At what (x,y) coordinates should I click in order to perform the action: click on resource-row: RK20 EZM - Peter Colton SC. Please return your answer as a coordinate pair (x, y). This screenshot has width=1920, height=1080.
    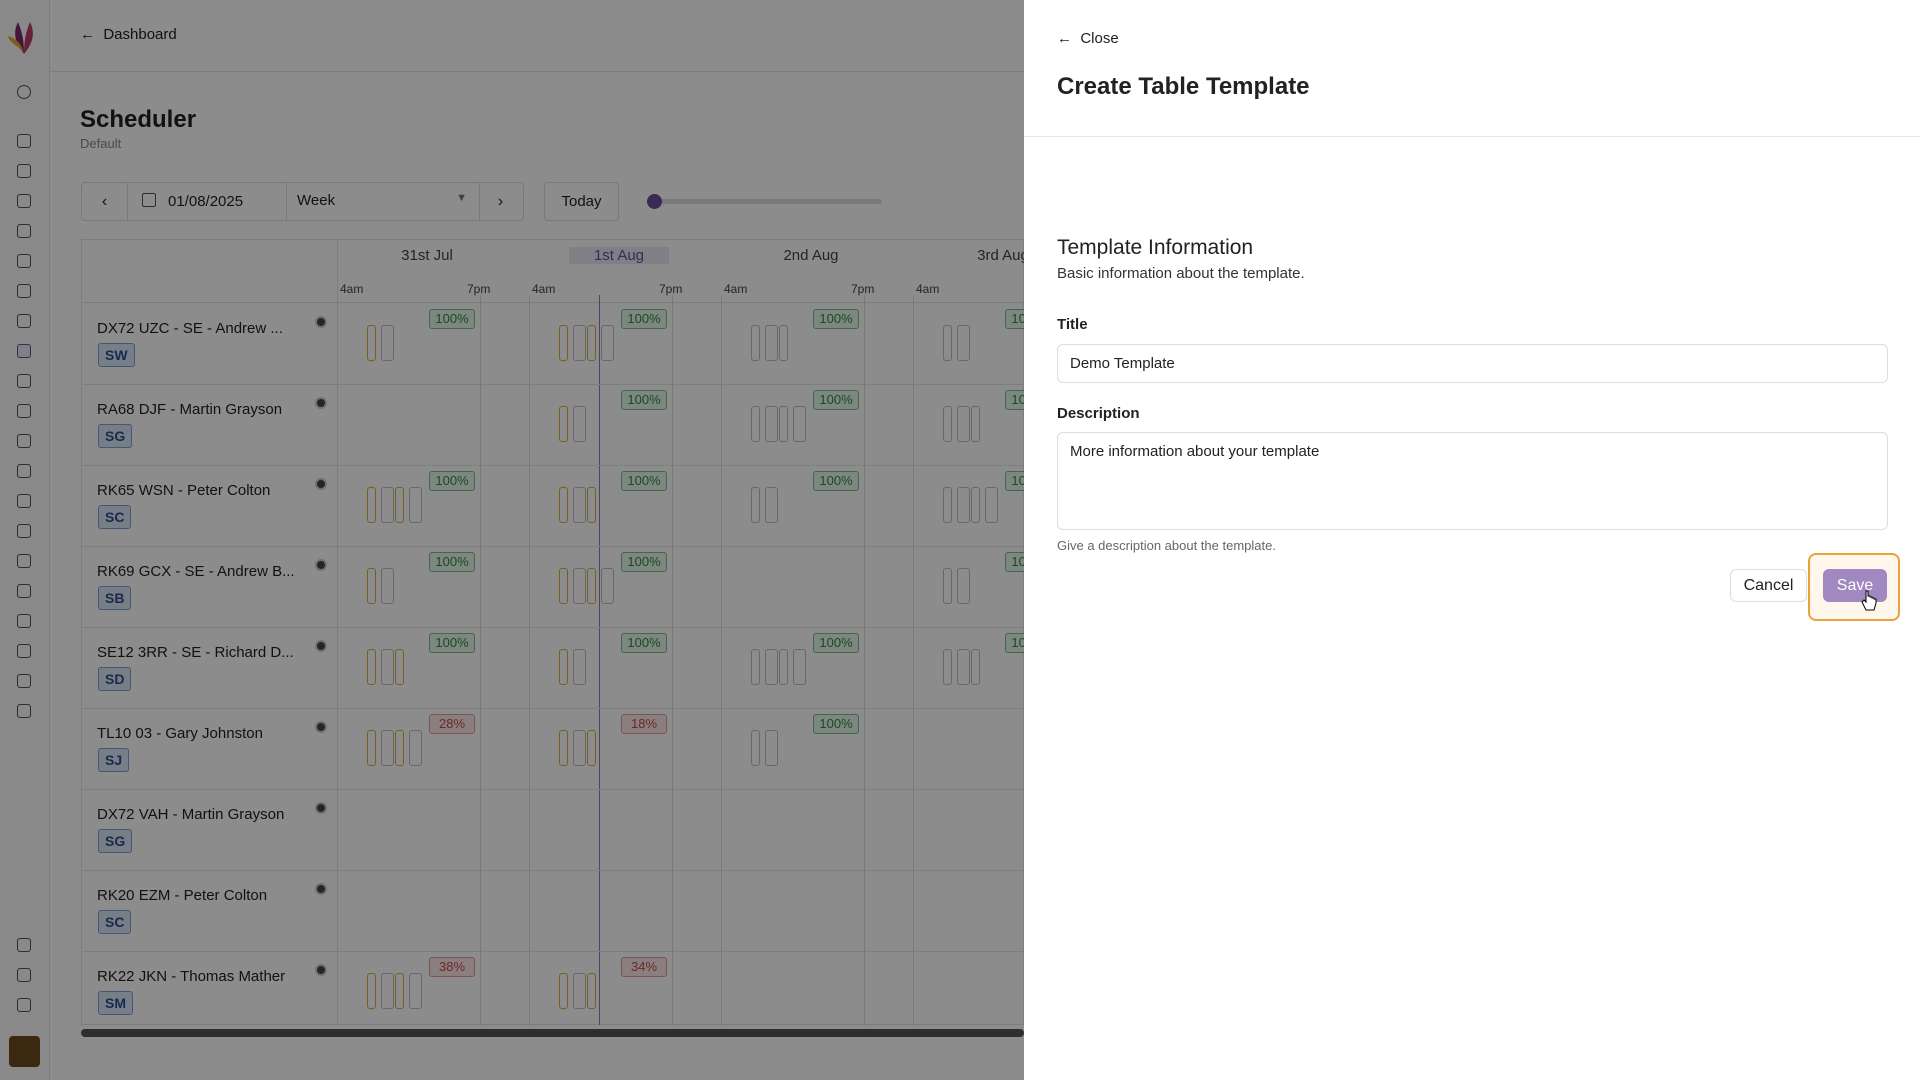
    Looking at the image, I should click on (552, 911).